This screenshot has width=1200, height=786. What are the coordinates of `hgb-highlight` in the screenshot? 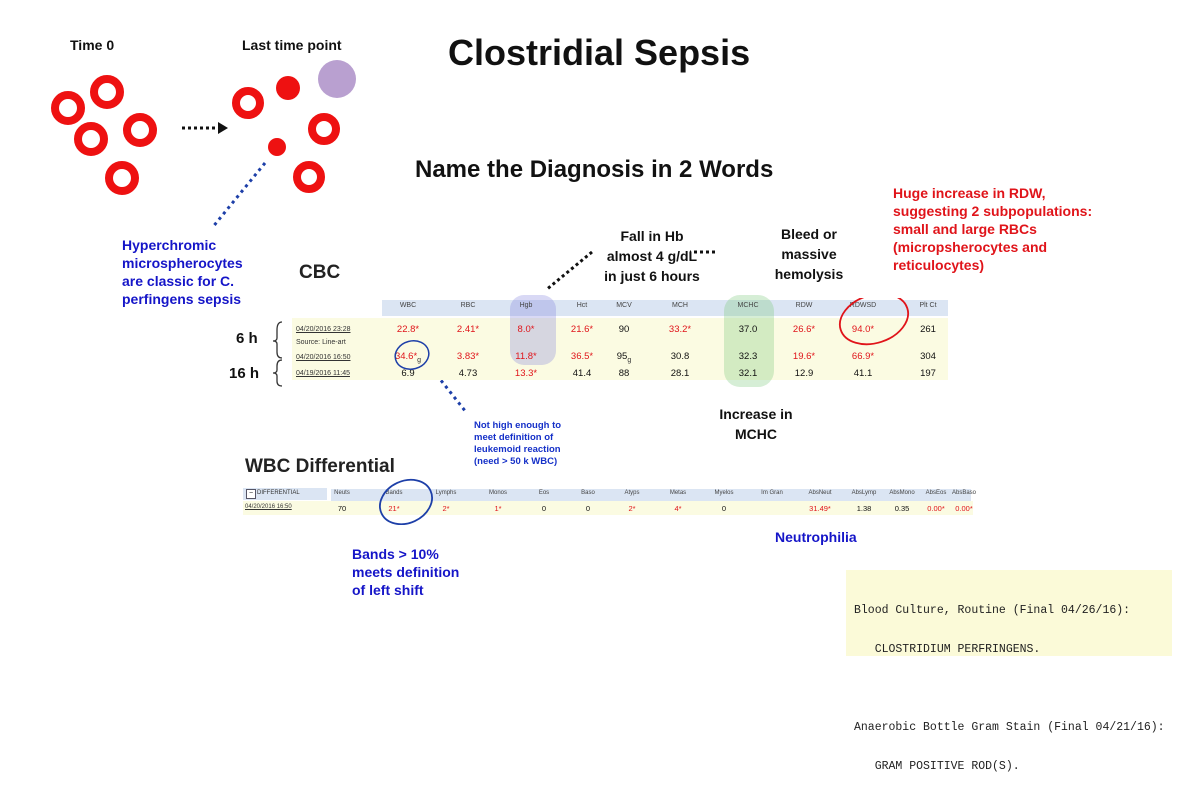 It's located at (533, 330).